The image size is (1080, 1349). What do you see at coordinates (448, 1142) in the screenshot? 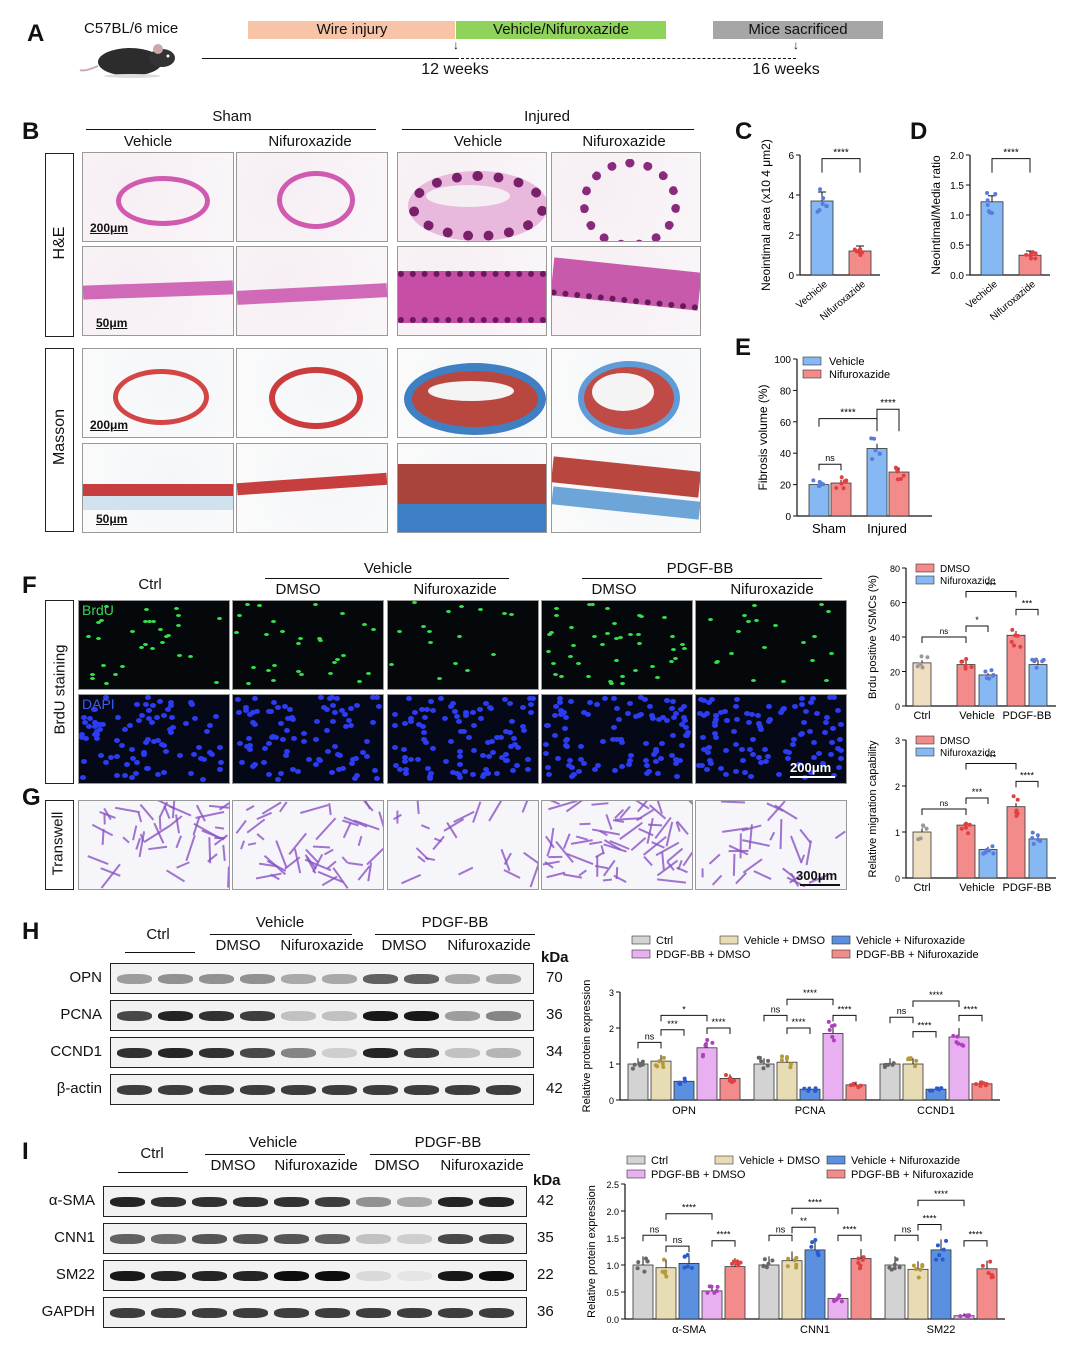
I see `i-group-pdgf: PDGF-BB` at bounding box center [448, 1142].